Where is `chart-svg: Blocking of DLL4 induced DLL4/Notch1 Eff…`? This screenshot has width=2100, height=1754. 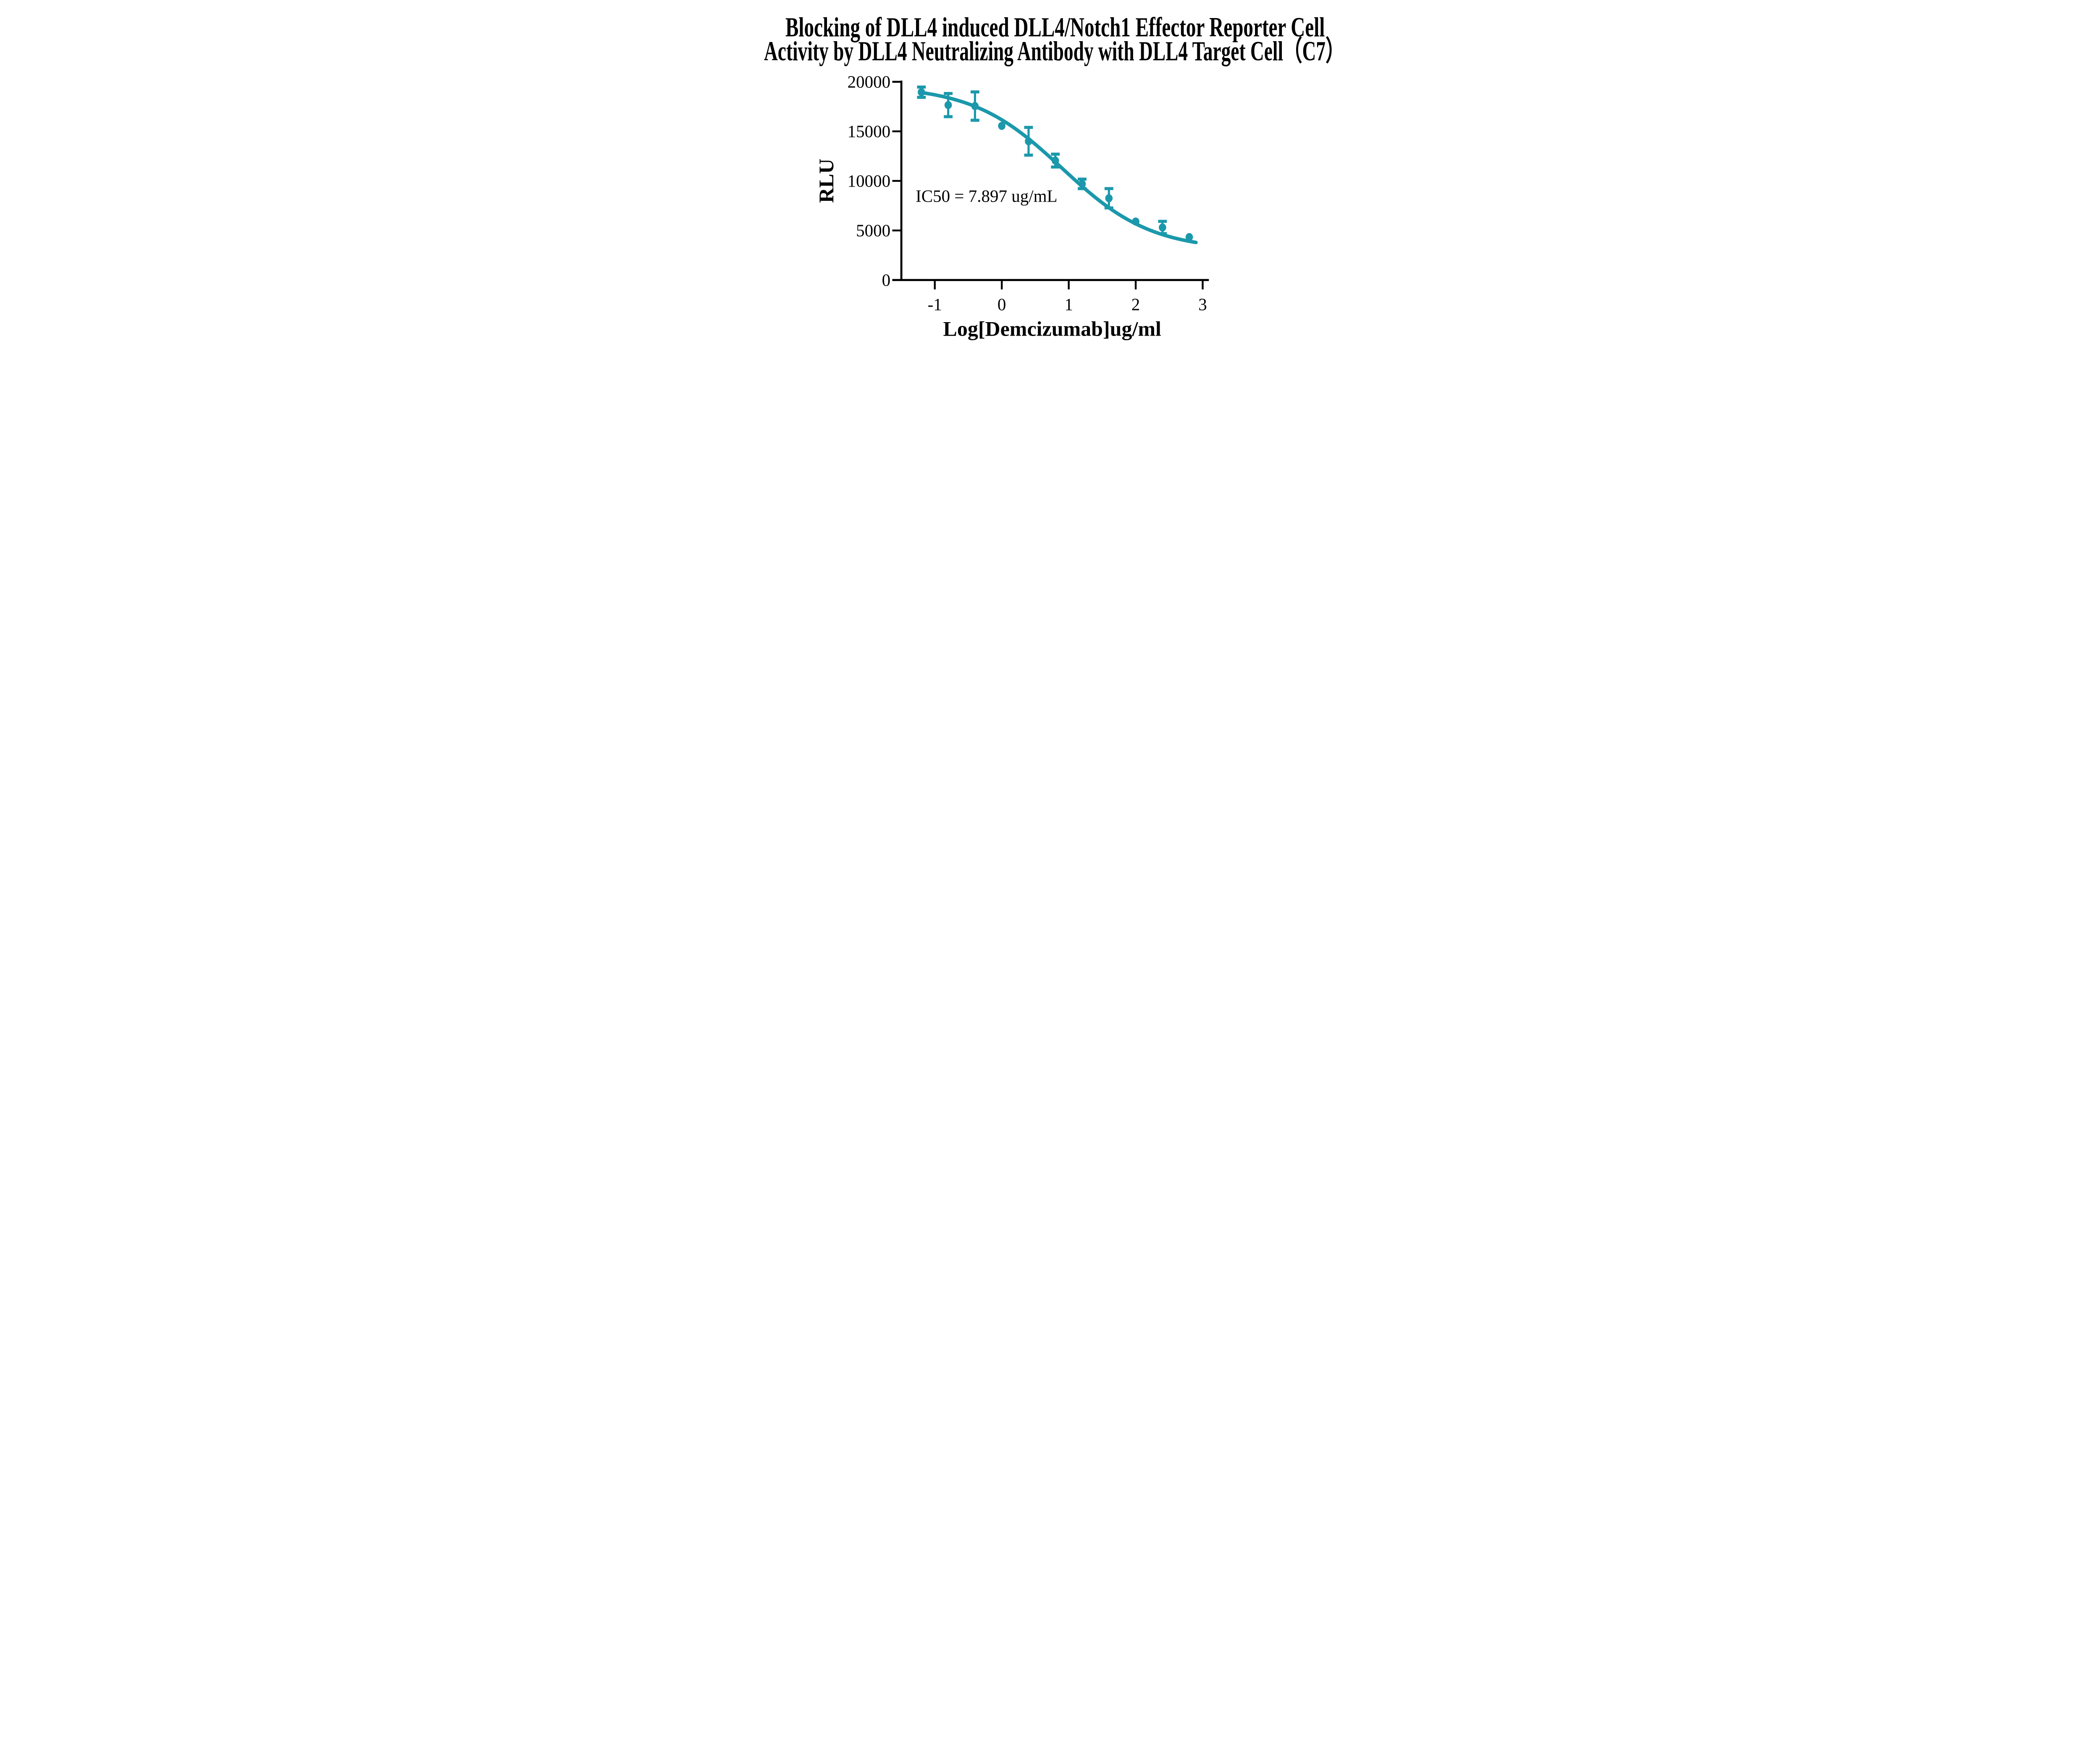
chart-svg: Blocking of DLL4 induced DLL4/Notch1 Eff… is located at coordinates (1054, 176).